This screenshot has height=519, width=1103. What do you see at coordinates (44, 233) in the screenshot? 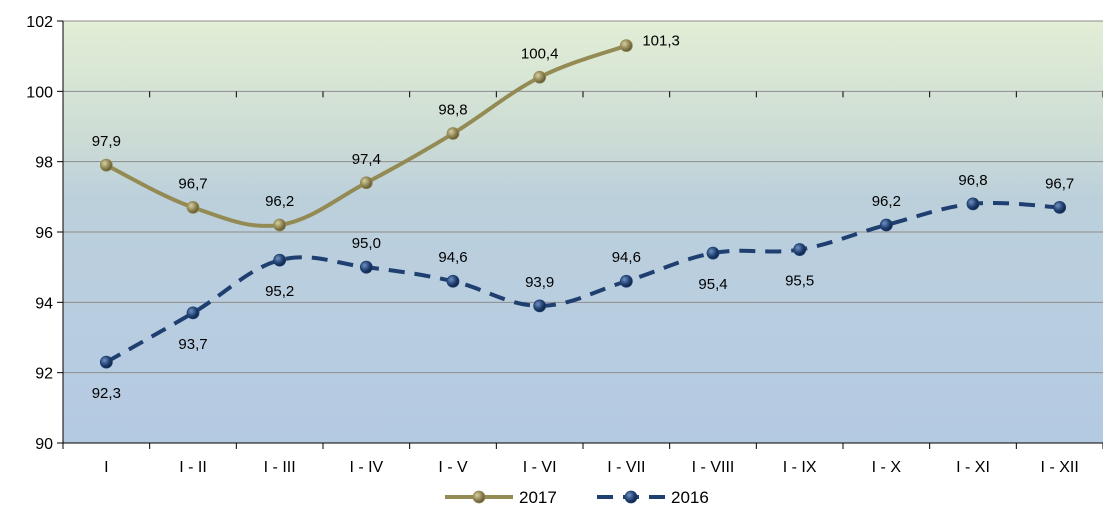
I see `y-tick-label: 96` at bounding box center [44, 233].